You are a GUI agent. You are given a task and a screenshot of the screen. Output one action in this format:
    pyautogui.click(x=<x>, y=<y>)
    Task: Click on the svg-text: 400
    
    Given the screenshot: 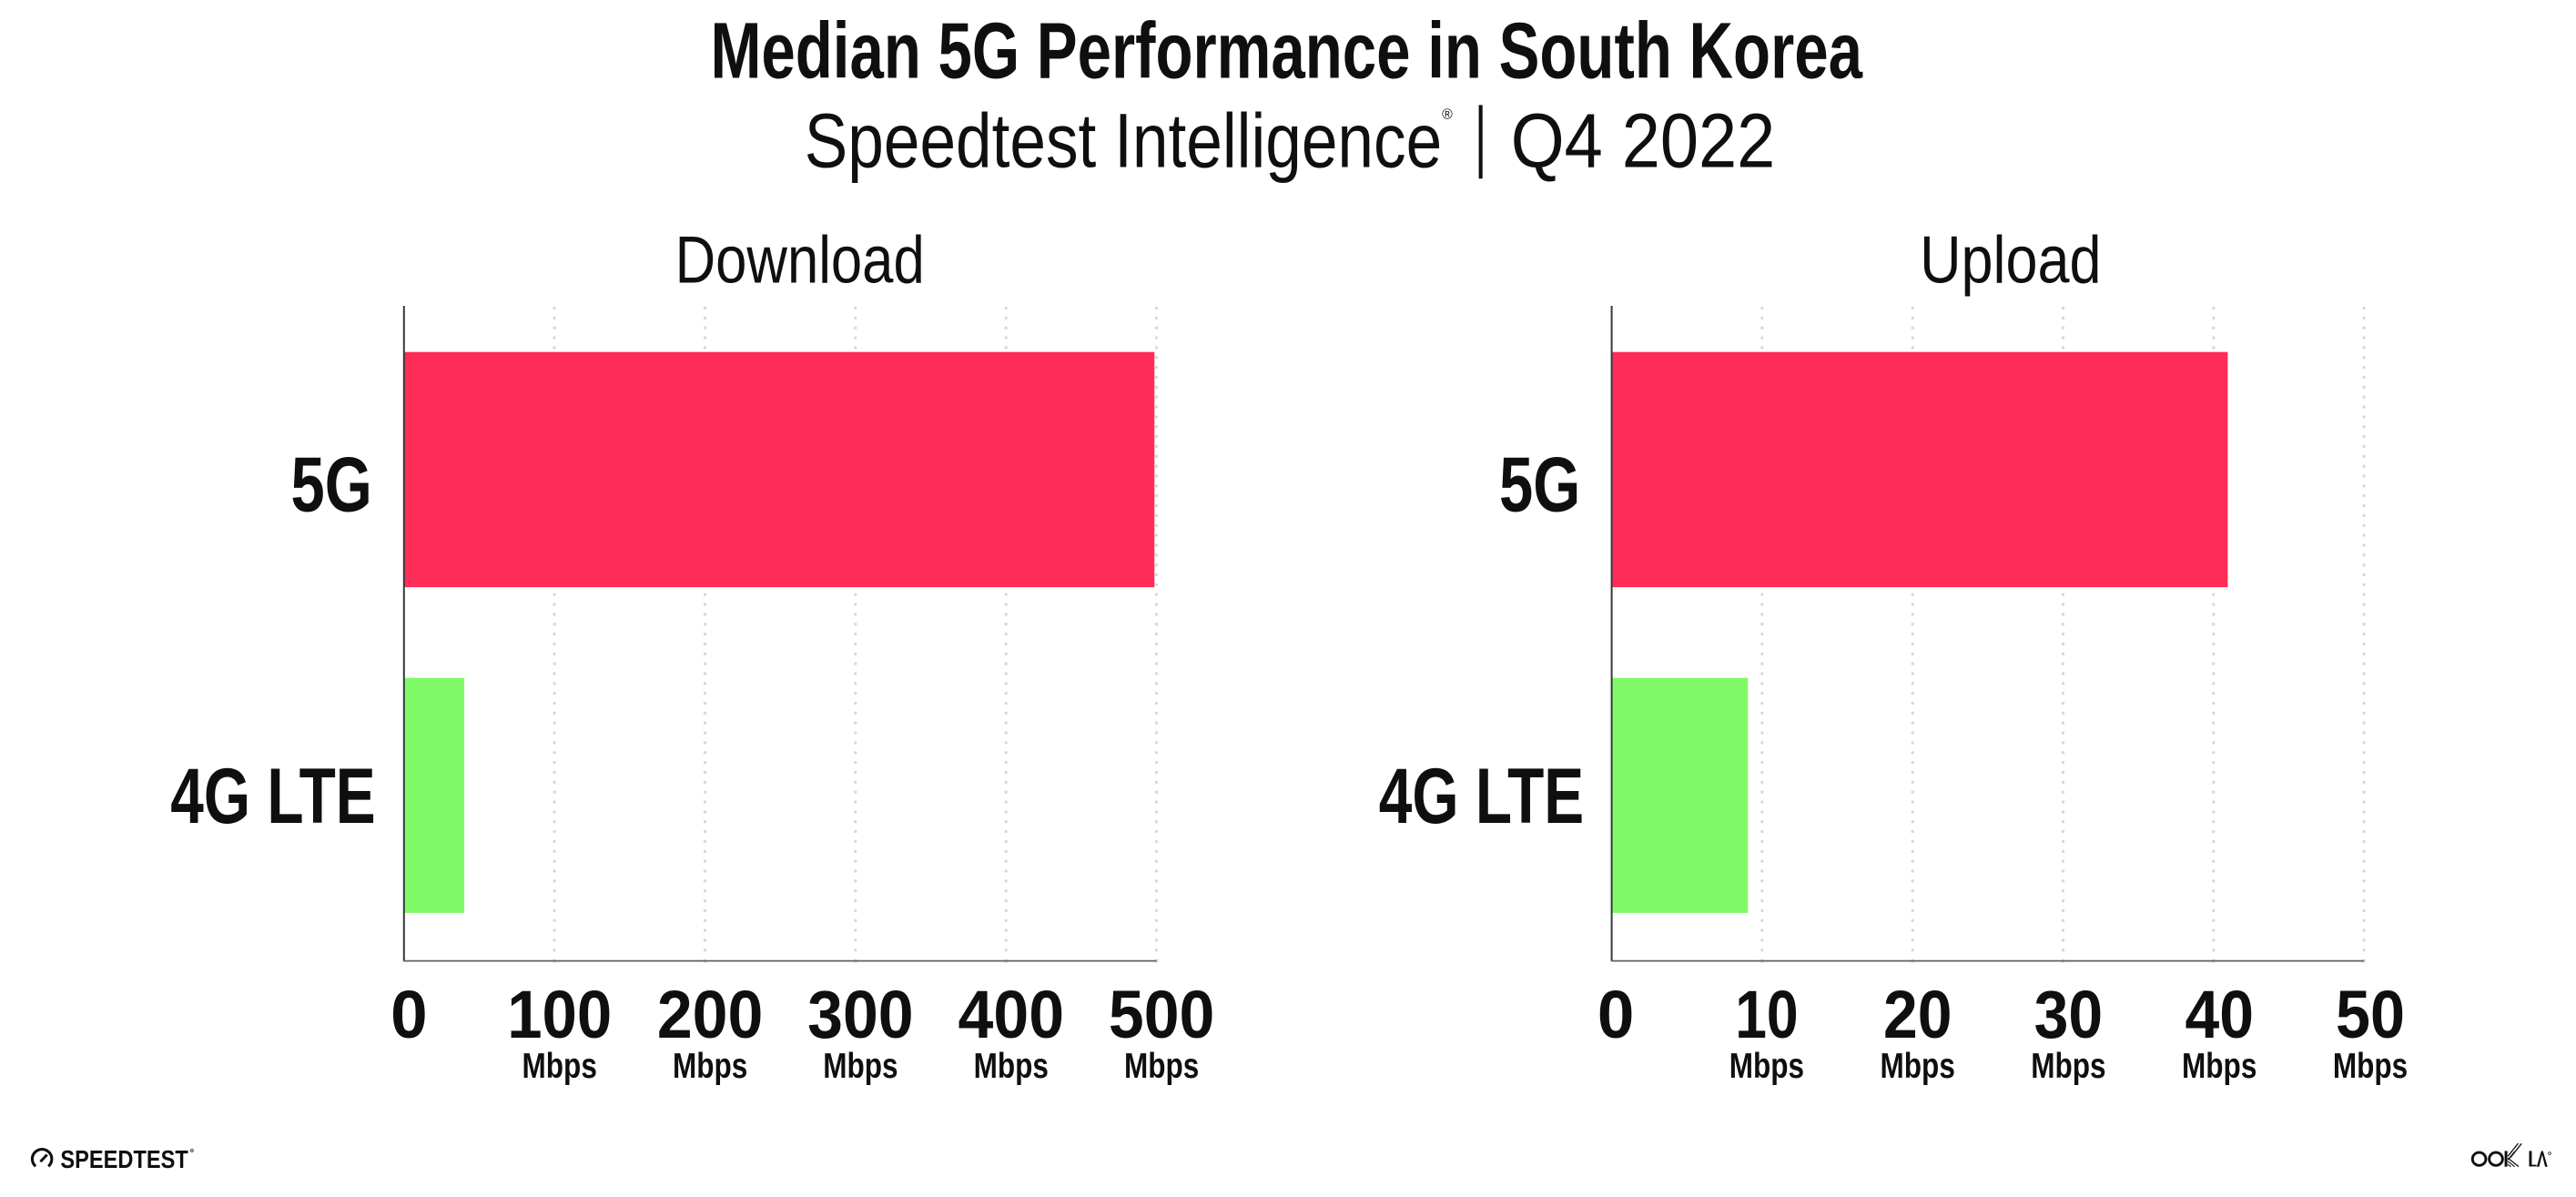 What is the action you would take?
    pyautogui.click(x=1011, y=1015)
    